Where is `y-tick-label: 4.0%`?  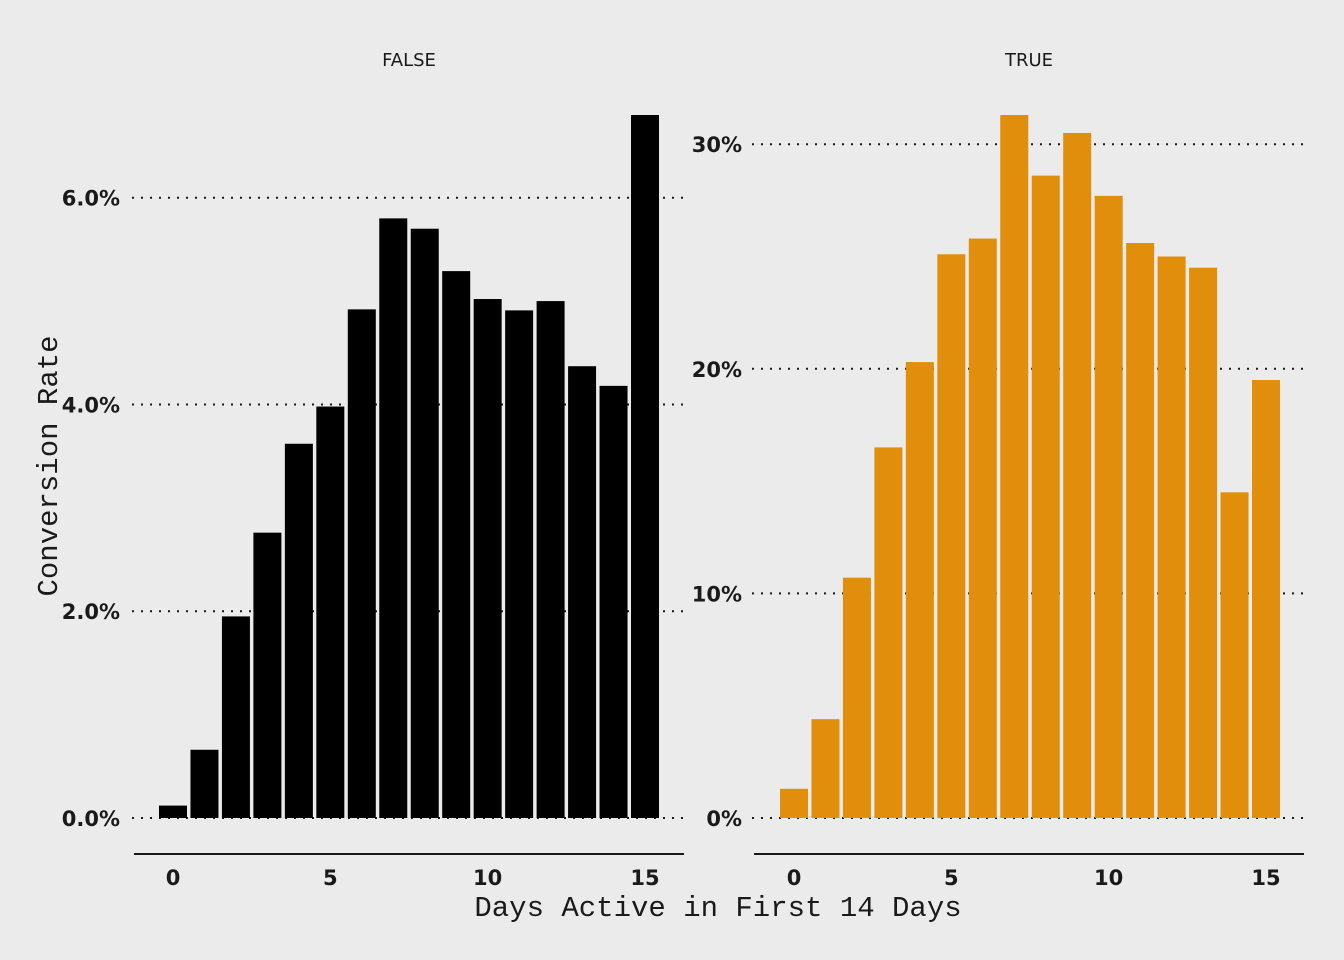 y-tick-label: 4.0% is located at coordinates (91, 405).